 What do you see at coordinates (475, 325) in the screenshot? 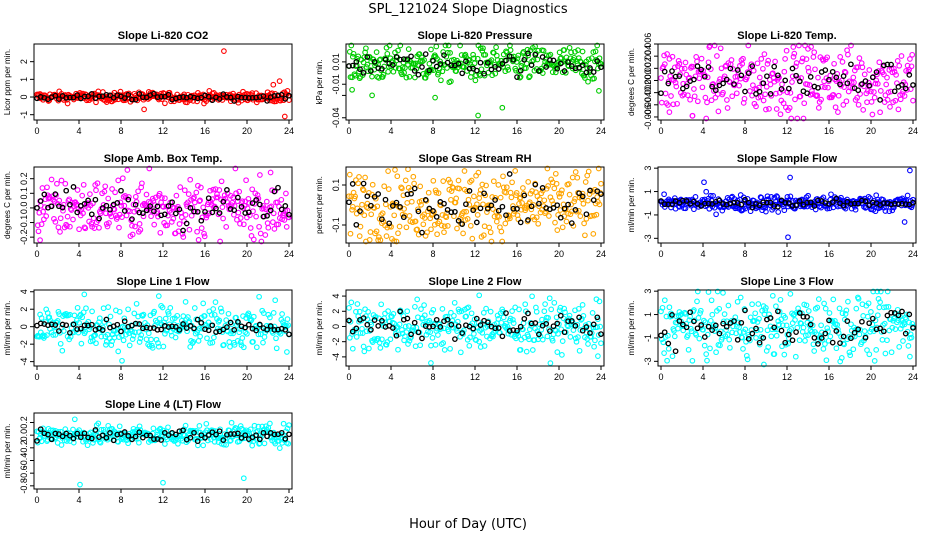
I see `hourly-points` at bounding box center [475, 325].